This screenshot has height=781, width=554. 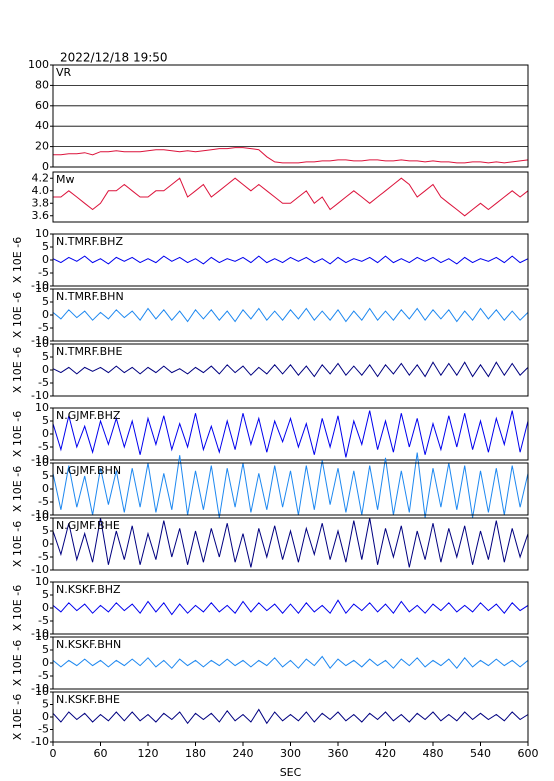 What do you see at coordinates (41, 215) in the screenshot?
I see `y-tick-label: 3.6` at bounding box center [41, 215].